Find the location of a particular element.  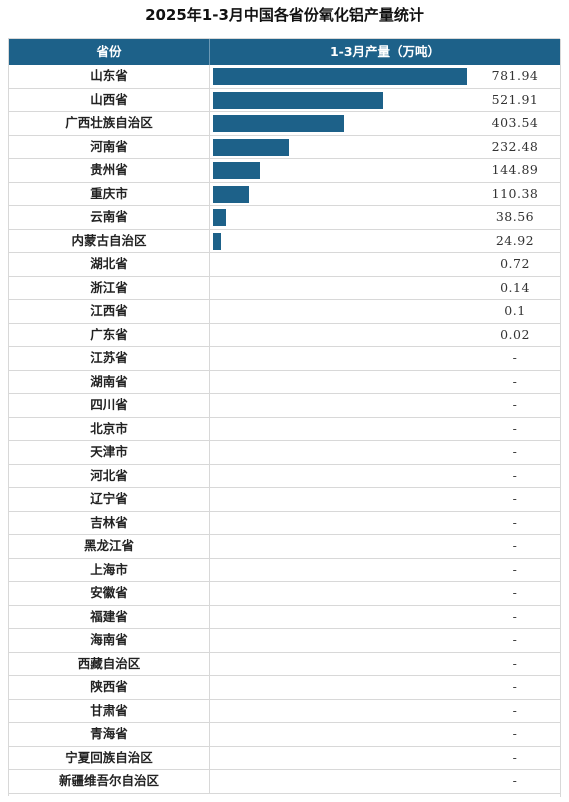

province-label: 内蒙古自治区 is located at coordinates (109, 240).